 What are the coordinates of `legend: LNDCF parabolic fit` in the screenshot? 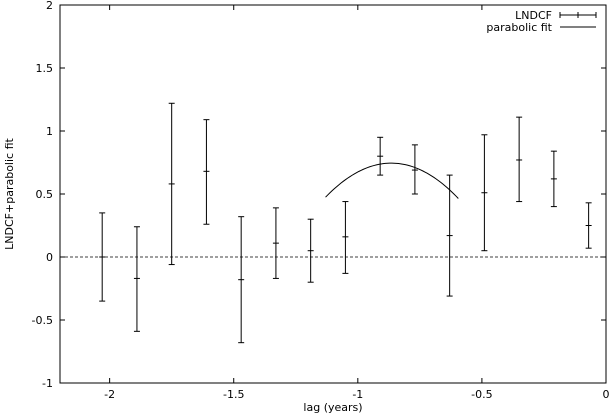 It's located at (541, 21).